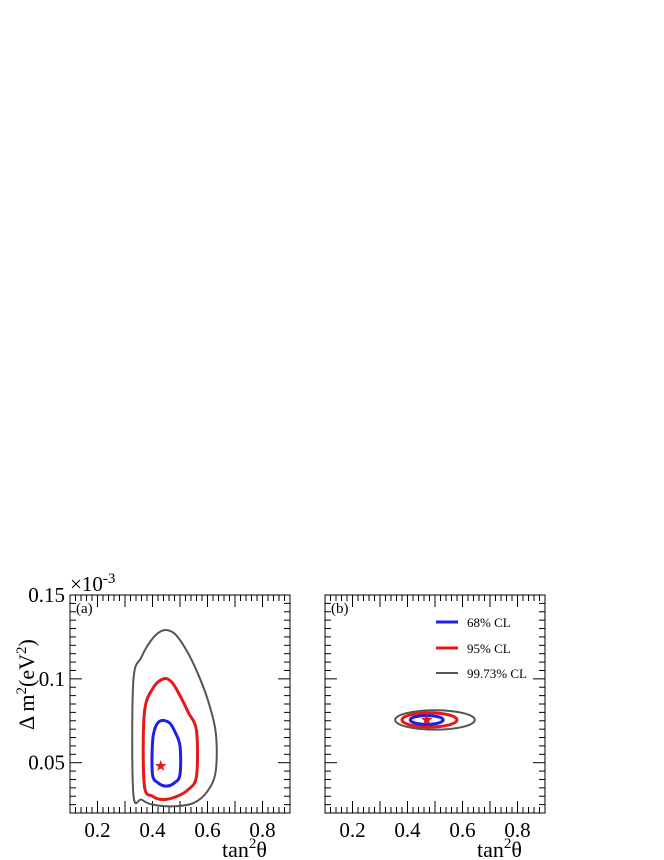 This screenshot has height=860, width=664. What do you see at coordinates (46, 595) in the screenshot?
I see `y-tick-label: 0.15` at bounding box center [46, 595].